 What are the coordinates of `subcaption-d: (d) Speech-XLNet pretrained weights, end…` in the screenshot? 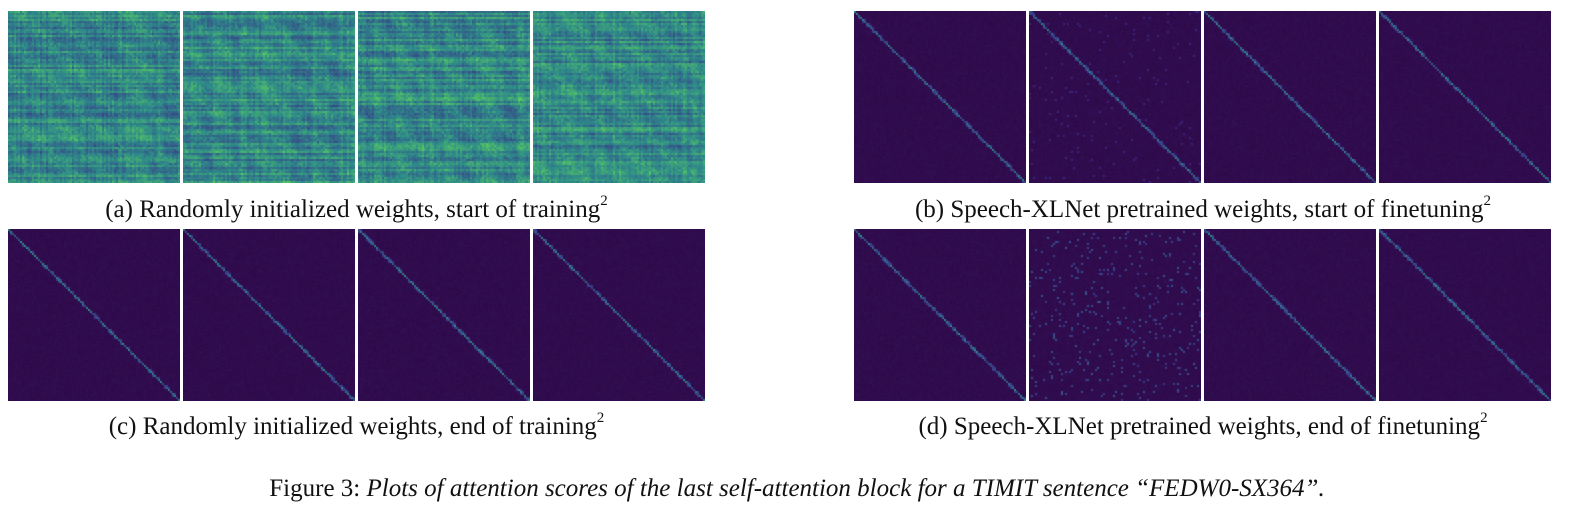 It's located at (1203, 426).